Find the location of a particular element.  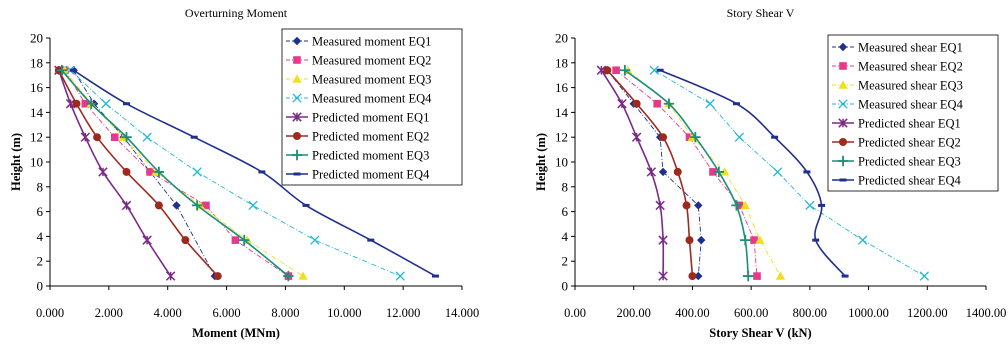

x-tick-label: 1200.00 is located at coordinates (927, 313).